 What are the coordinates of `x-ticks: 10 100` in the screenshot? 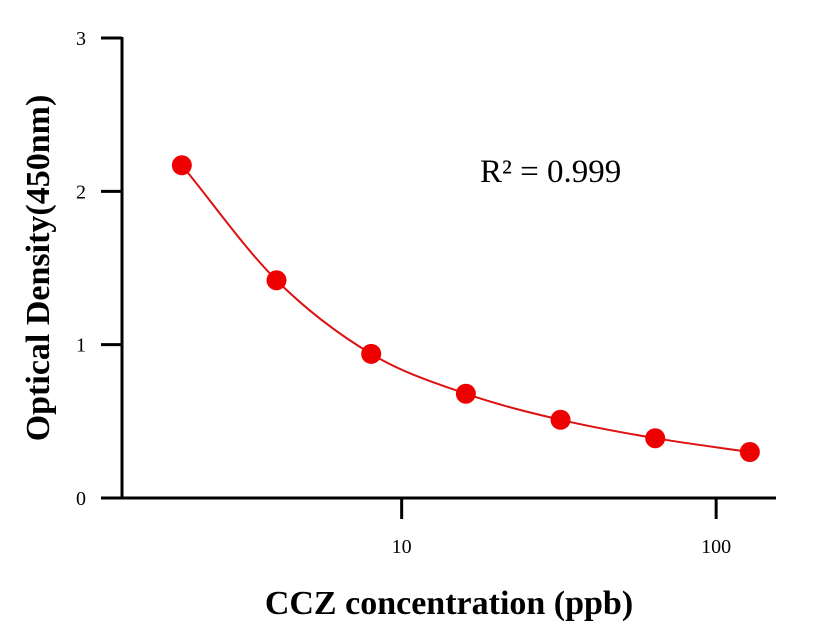 It's located at (561, 528).